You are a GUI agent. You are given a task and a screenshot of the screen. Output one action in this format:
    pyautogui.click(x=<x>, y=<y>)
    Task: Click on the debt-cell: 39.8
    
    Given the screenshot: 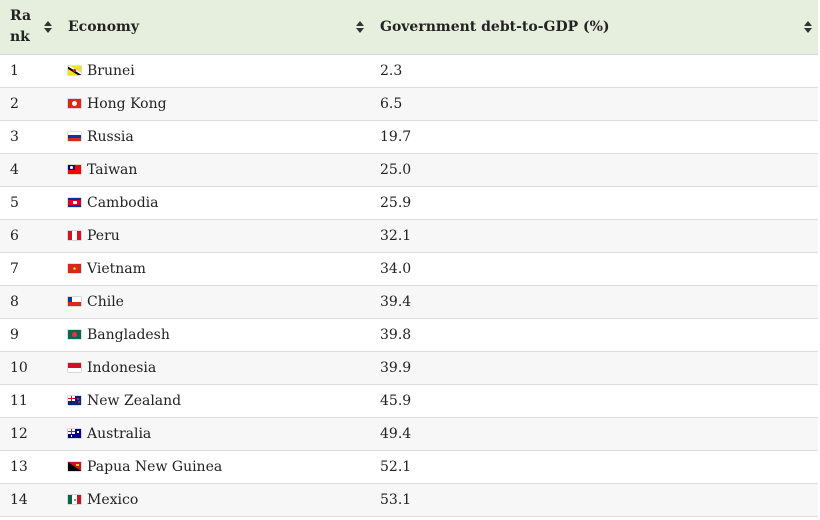 What is the action you would take?
    pyautogui.click(x=396, y=334)
    